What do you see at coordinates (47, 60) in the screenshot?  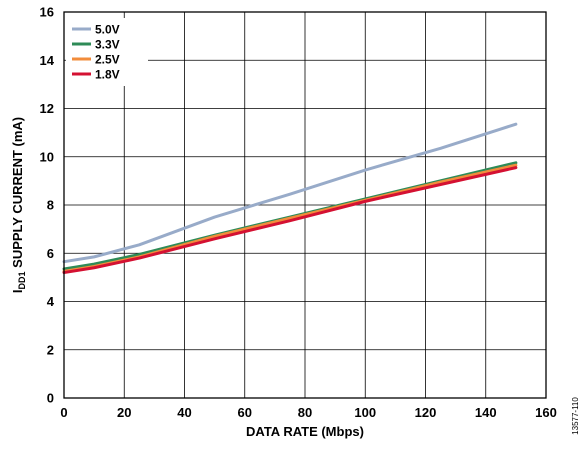 I see `y-tick-label: 14` at bounding box center [47, 60].